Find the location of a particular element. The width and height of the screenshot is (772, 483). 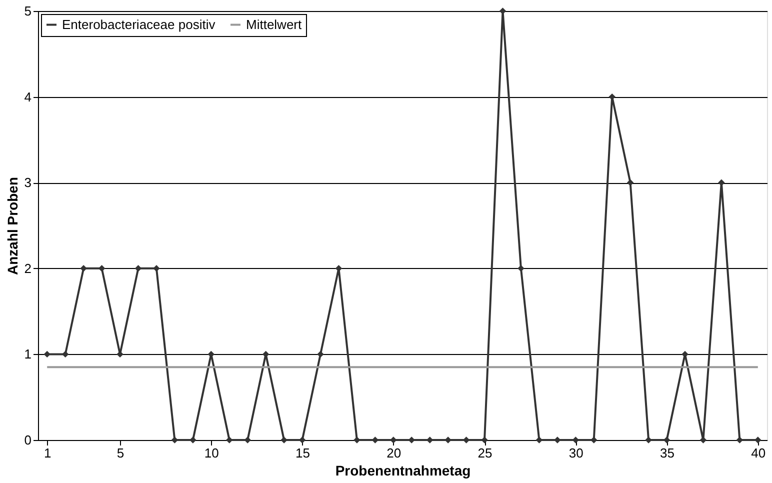

x-tick-label: 1 is located at coordinates (48, 453).